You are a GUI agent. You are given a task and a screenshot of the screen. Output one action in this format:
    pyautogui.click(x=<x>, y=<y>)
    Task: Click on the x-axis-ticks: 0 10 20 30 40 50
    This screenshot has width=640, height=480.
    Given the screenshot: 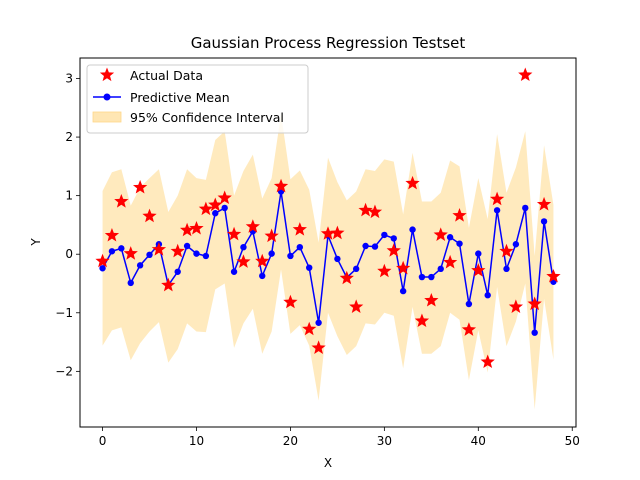 What is the action you would take?
    pyautogui.click(x=339, y=437)
    